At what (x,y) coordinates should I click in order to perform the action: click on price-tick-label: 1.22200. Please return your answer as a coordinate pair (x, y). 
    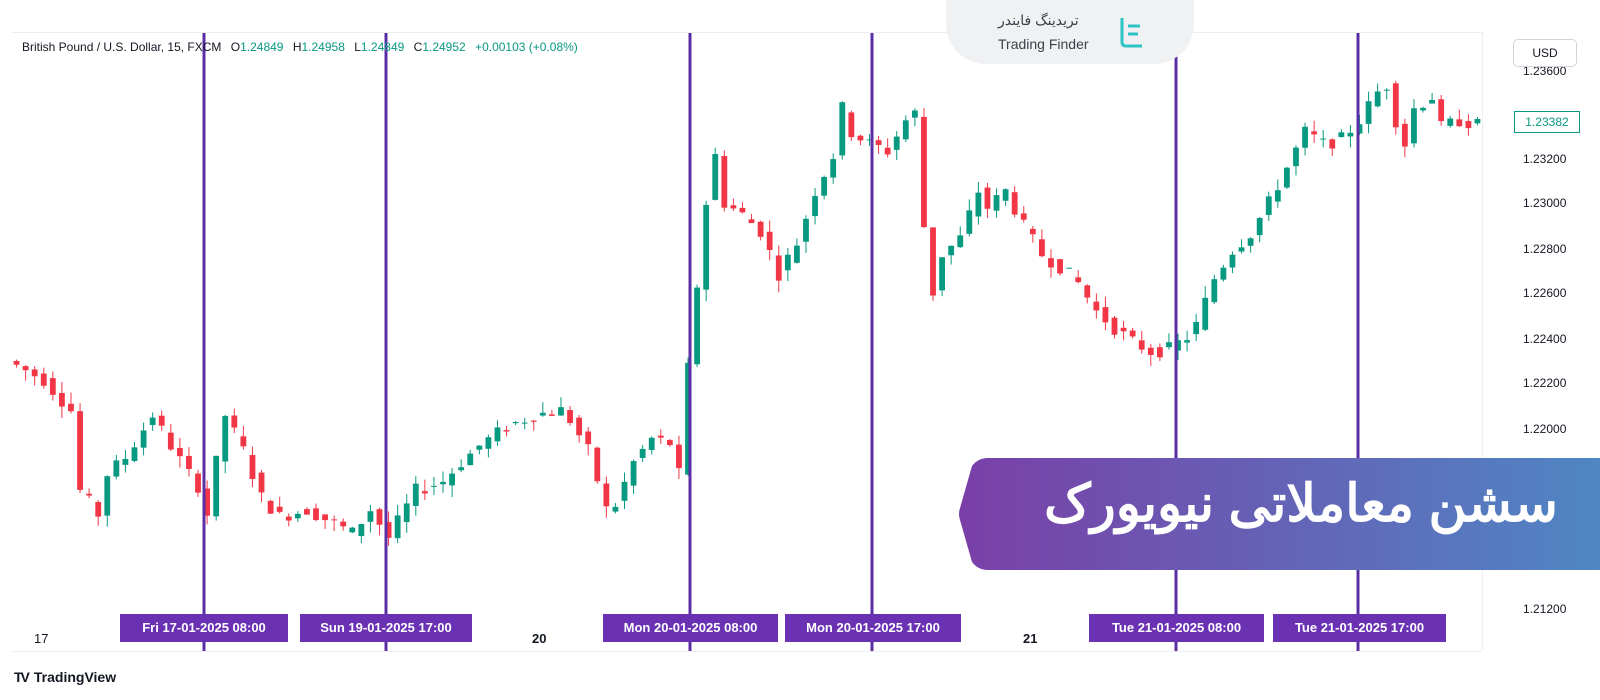
    Looking at the image, I should click on (1545, 383).